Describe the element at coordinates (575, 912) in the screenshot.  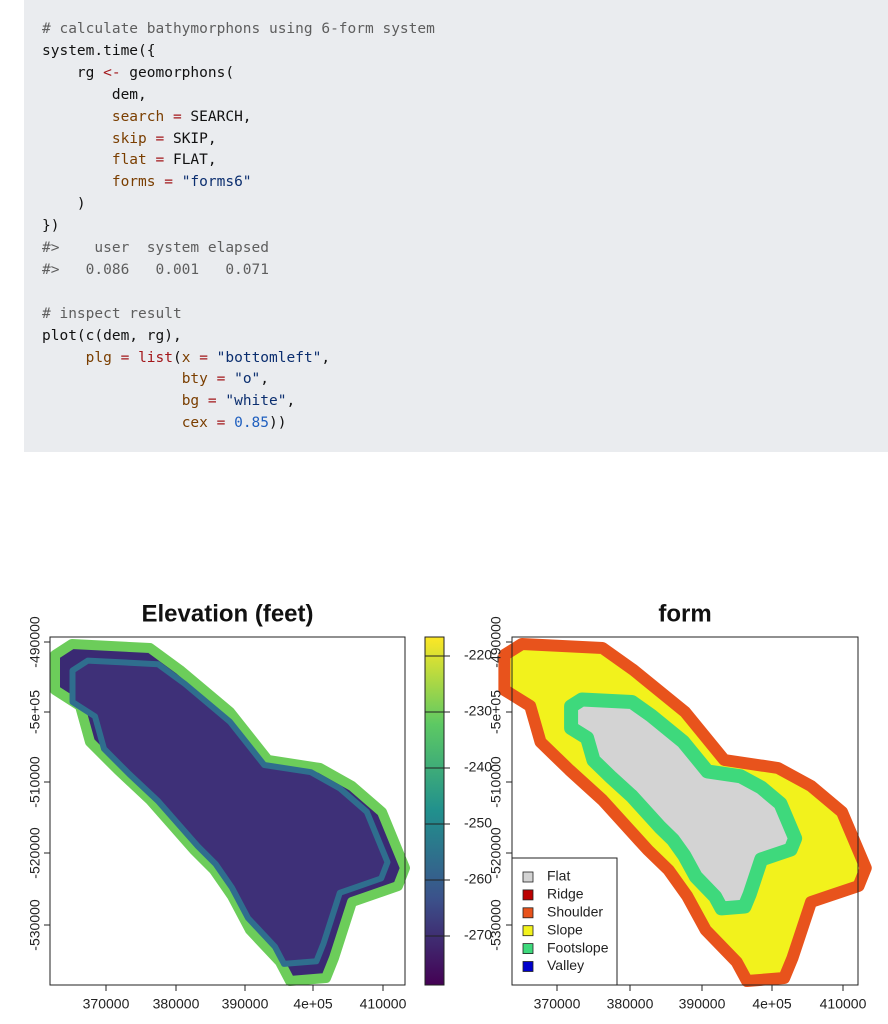
I see `legend-label: Shoulder` at that location.